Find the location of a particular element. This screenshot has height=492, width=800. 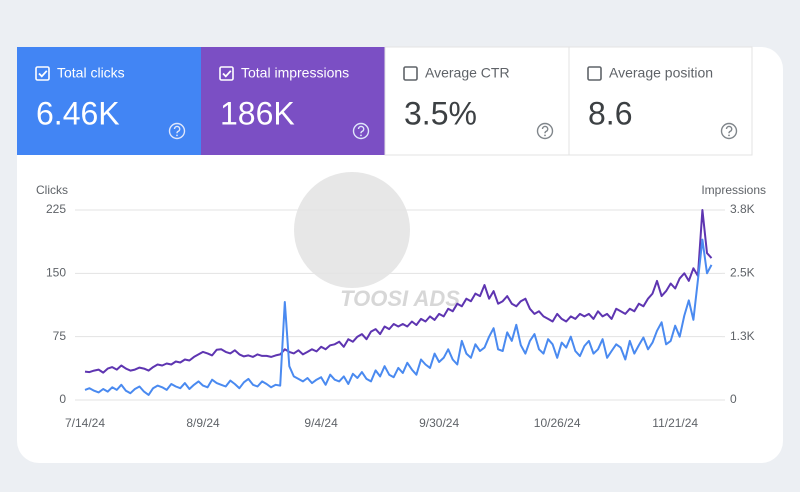

watermark-logo is located at coordinates (352, 230).